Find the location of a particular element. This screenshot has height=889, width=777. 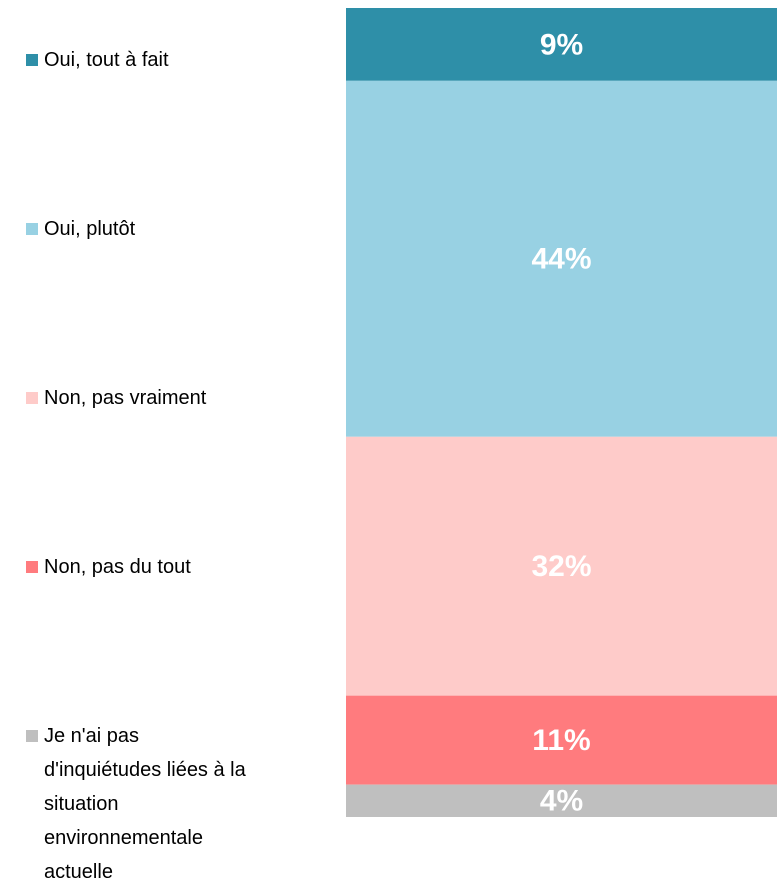

data-label: 44% is located at coordinates (561, 259).